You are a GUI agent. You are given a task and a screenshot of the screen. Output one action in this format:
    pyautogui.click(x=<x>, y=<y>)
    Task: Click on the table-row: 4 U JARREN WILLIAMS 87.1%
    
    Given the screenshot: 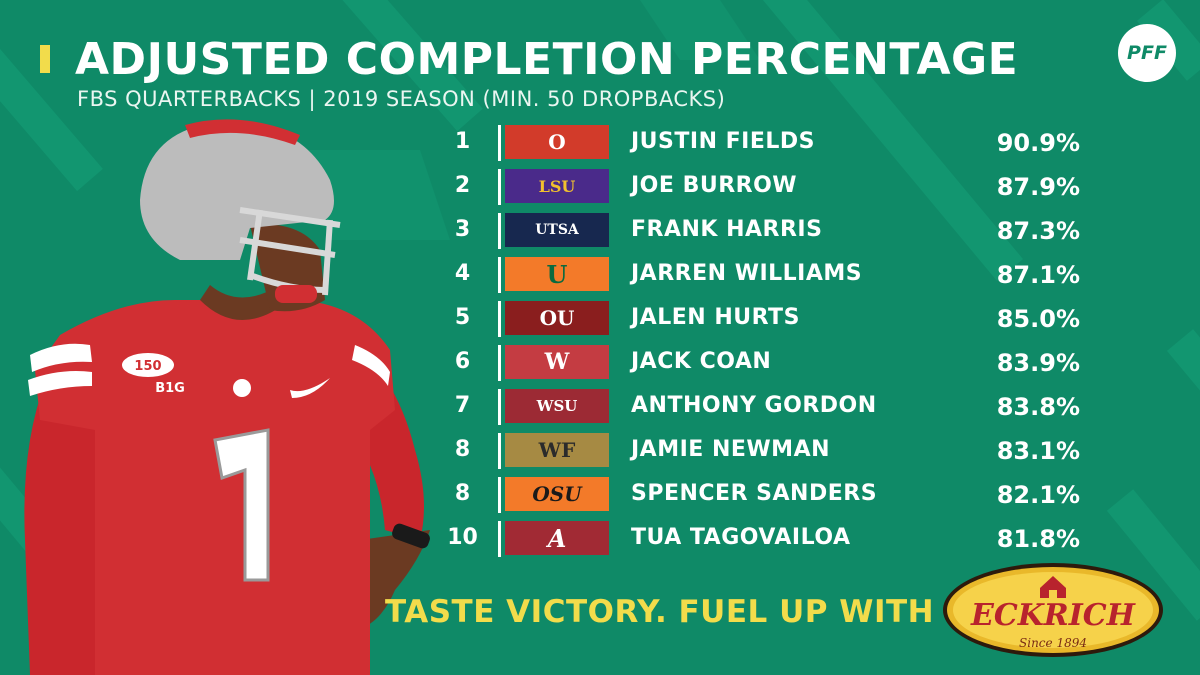 What is the action you would take?
    pyautogui.click(x=780, y=275)
    